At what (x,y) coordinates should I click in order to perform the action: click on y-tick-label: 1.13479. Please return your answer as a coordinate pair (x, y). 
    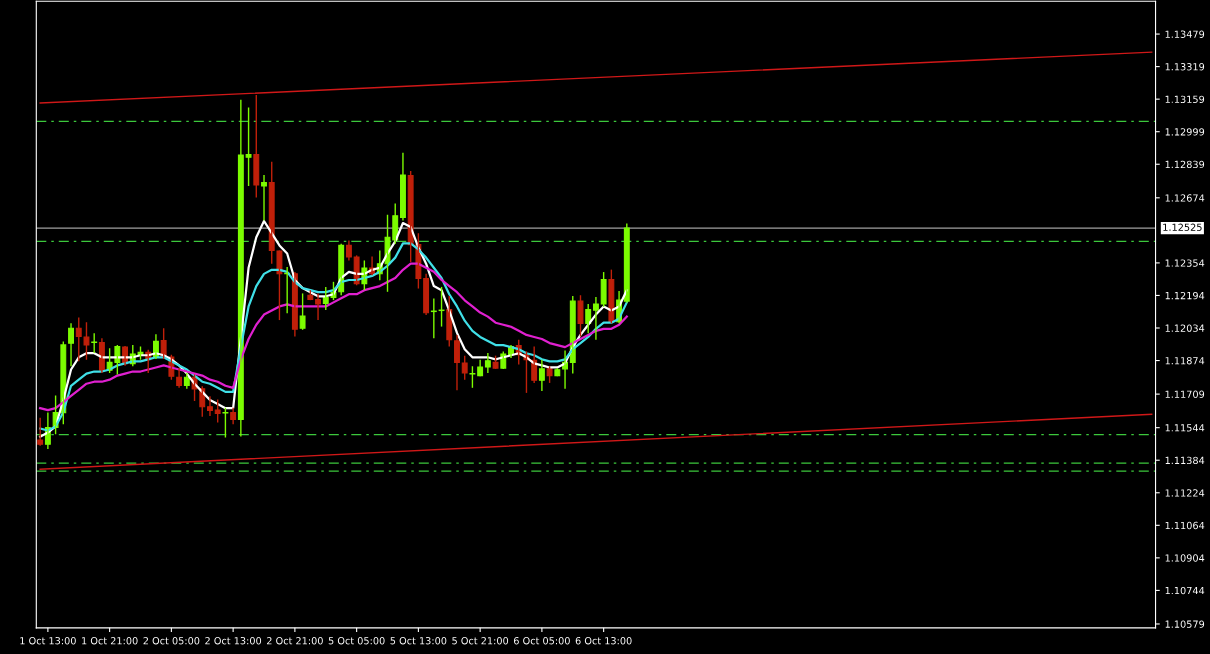
    Looking at the image, I should click on (1185, 34).